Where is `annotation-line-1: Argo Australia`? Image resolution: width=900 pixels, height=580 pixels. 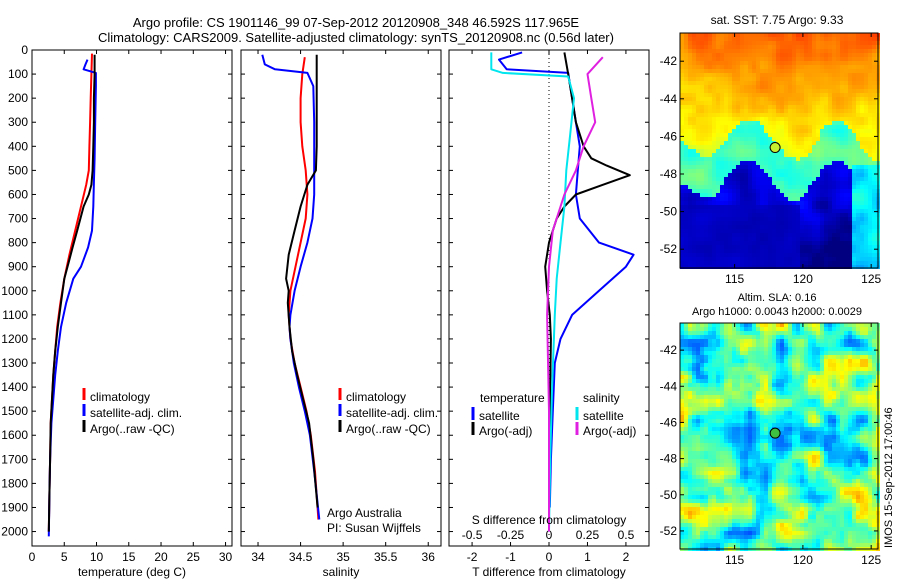
annotation-line-1: Argo Australia is located at coordinates (364, 513).